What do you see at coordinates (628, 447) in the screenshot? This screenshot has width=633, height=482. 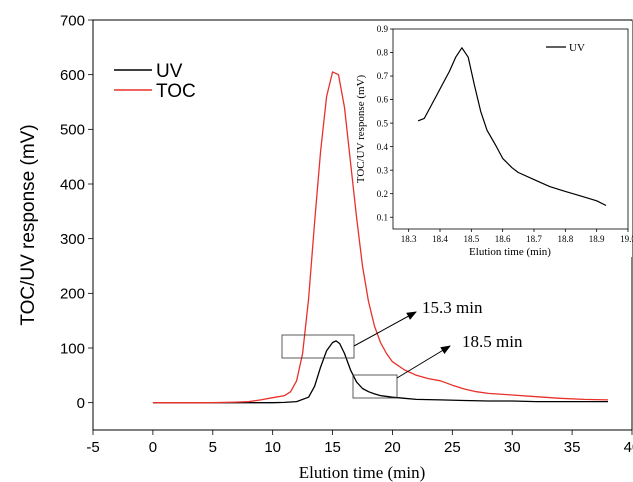 I see `main-x-tick-label: 40` at bounding box center [628, 447].